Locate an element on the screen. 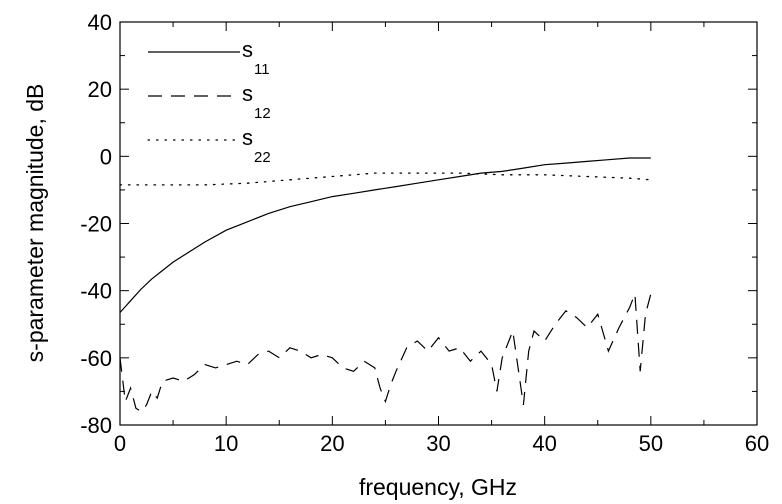 The width and height of the screenshot is (782, 504). x-tick-label: 50 is located at coordinates (651, 443).